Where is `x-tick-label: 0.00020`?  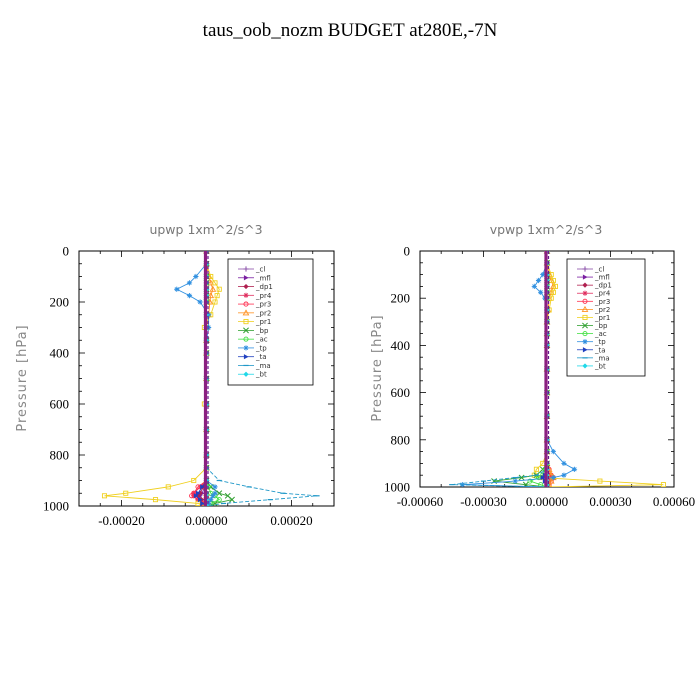
x-tick-label: 0.00020 is located at coordinates (291, 520).